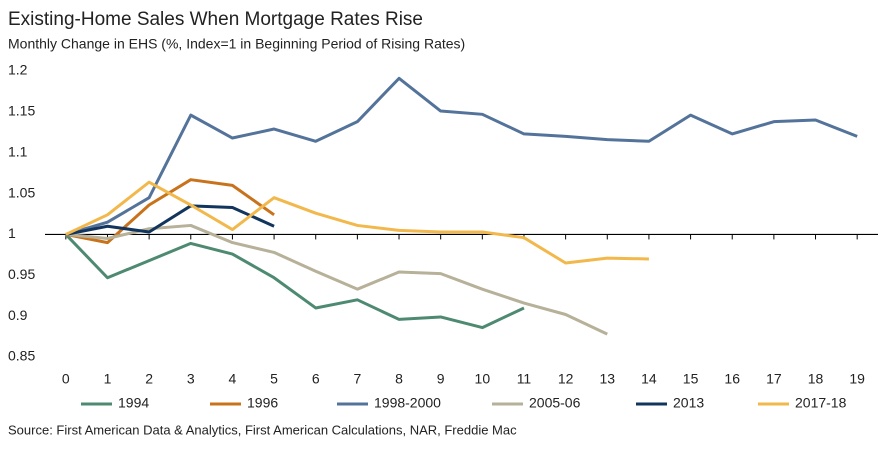 This screenshot has height=453, width=886. Describe the element at coordinates (483, 379) in the screenshot. I see `x-tick-label: 10` at that location.